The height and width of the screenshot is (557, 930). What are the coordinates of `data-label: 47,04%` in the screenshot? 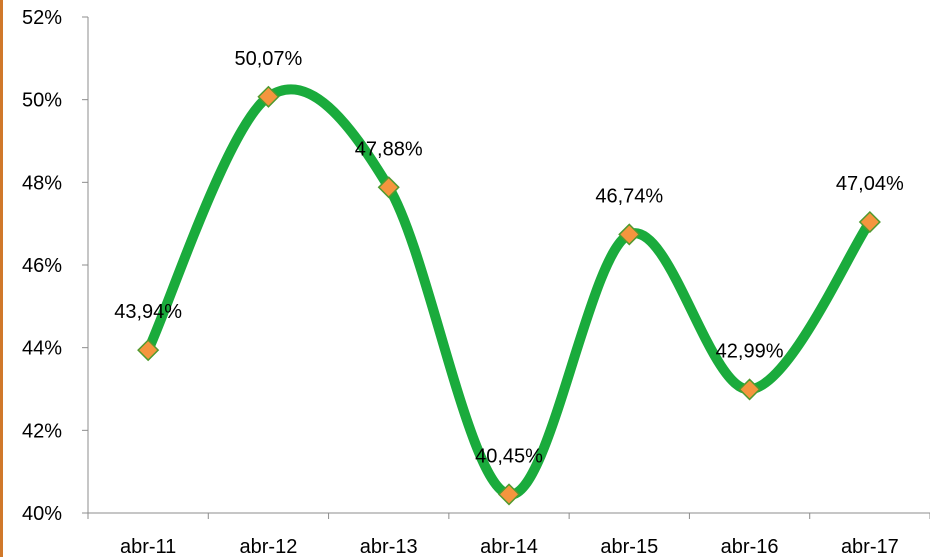 It's located at (870, 184).